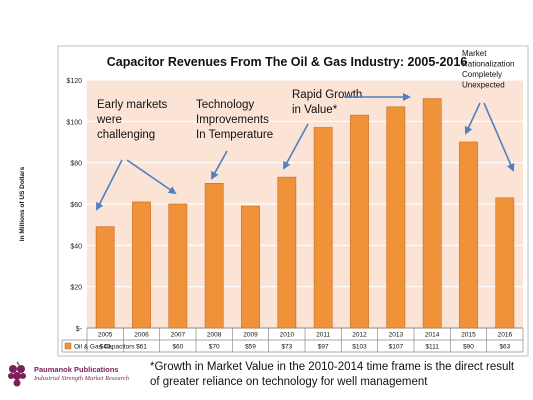 This screenshot has width=533, height=400. What do you see at coordinates (178, 335) in the screenshot?
I see `x-tick-label: 2007` at bounding box center [178, 335].